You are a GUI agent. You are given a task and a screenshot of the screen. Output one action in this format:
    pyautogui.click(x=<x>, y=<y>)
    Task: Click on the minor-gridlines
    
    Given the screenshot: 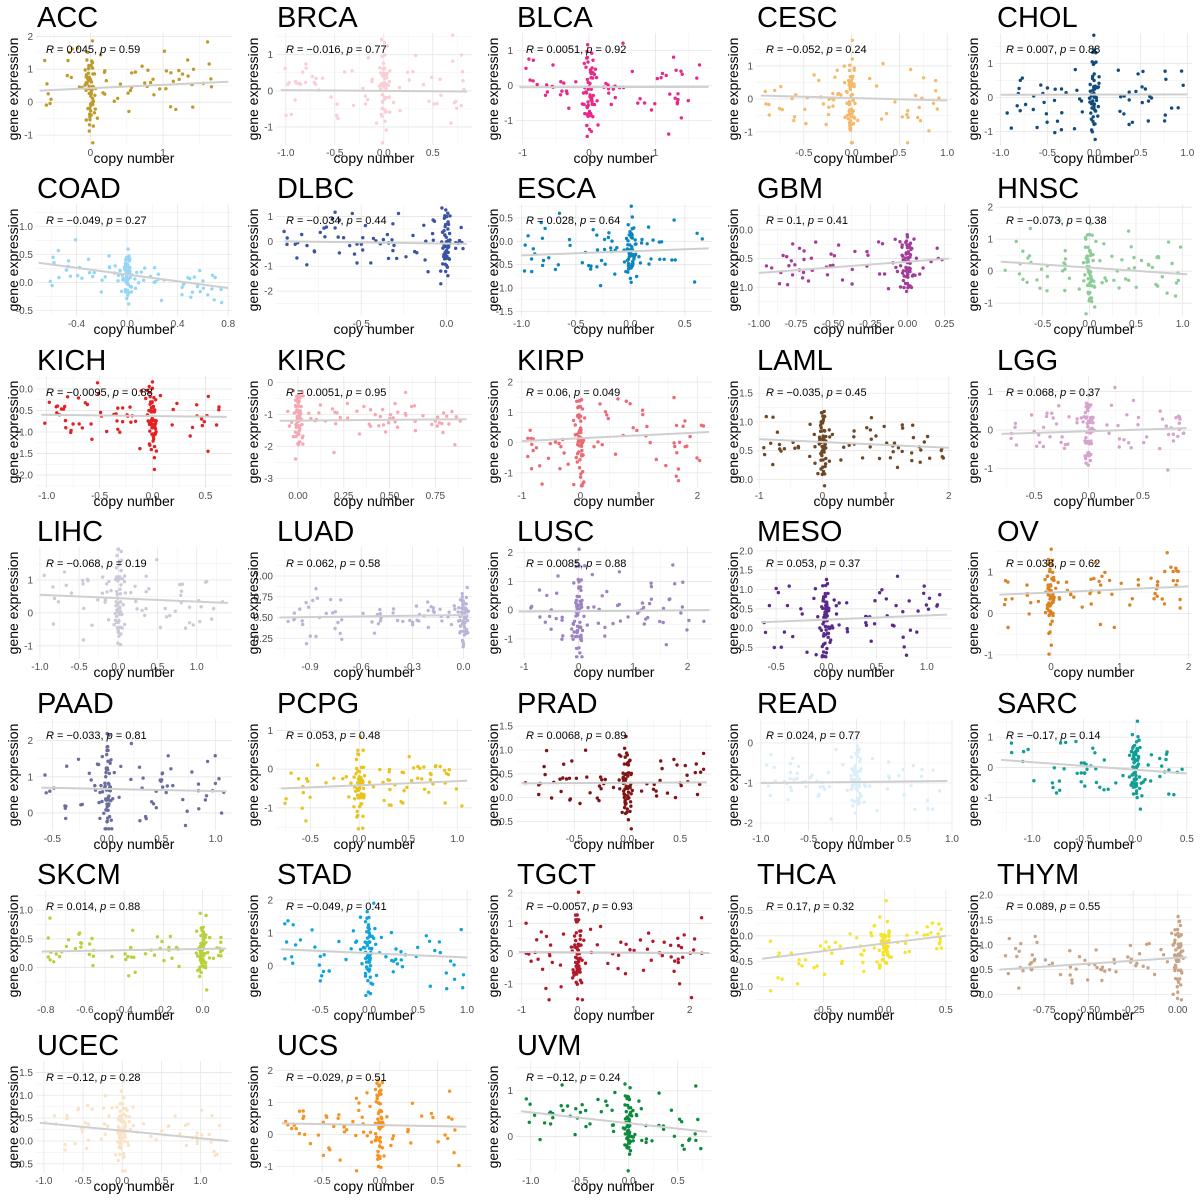 What is the action you would take?
    pyautogui.click(x=854, y=946)
    